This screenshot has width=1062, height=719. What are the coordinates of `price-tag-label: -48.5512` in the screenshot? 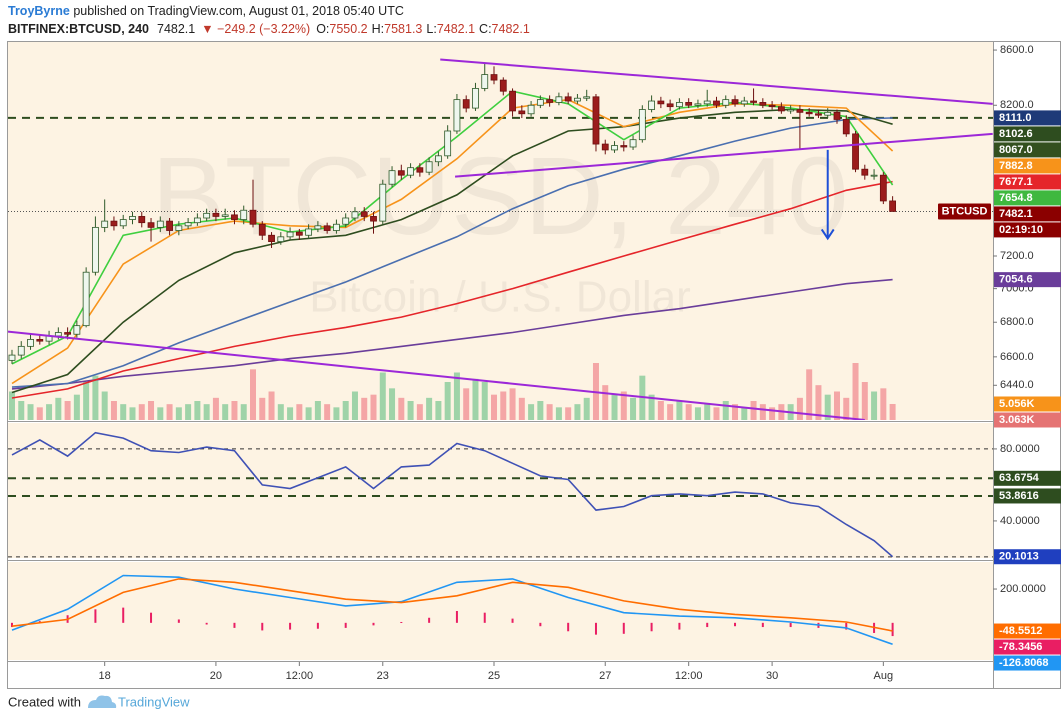 It's located at (1020, 631).